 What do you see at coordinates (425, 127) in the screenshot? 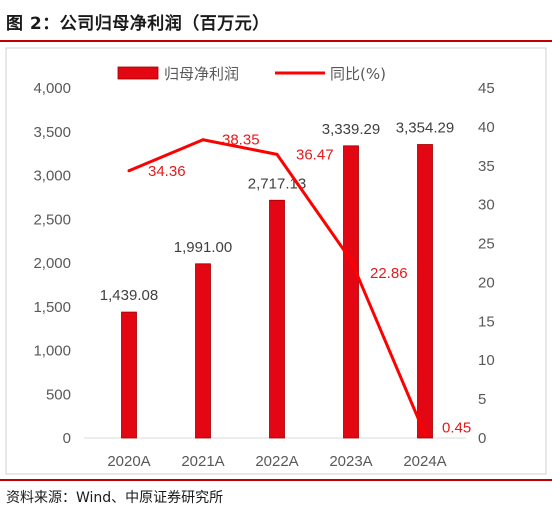
I see `profit-bar-value-label: 3,354.29` at bounding box center [425, 127].